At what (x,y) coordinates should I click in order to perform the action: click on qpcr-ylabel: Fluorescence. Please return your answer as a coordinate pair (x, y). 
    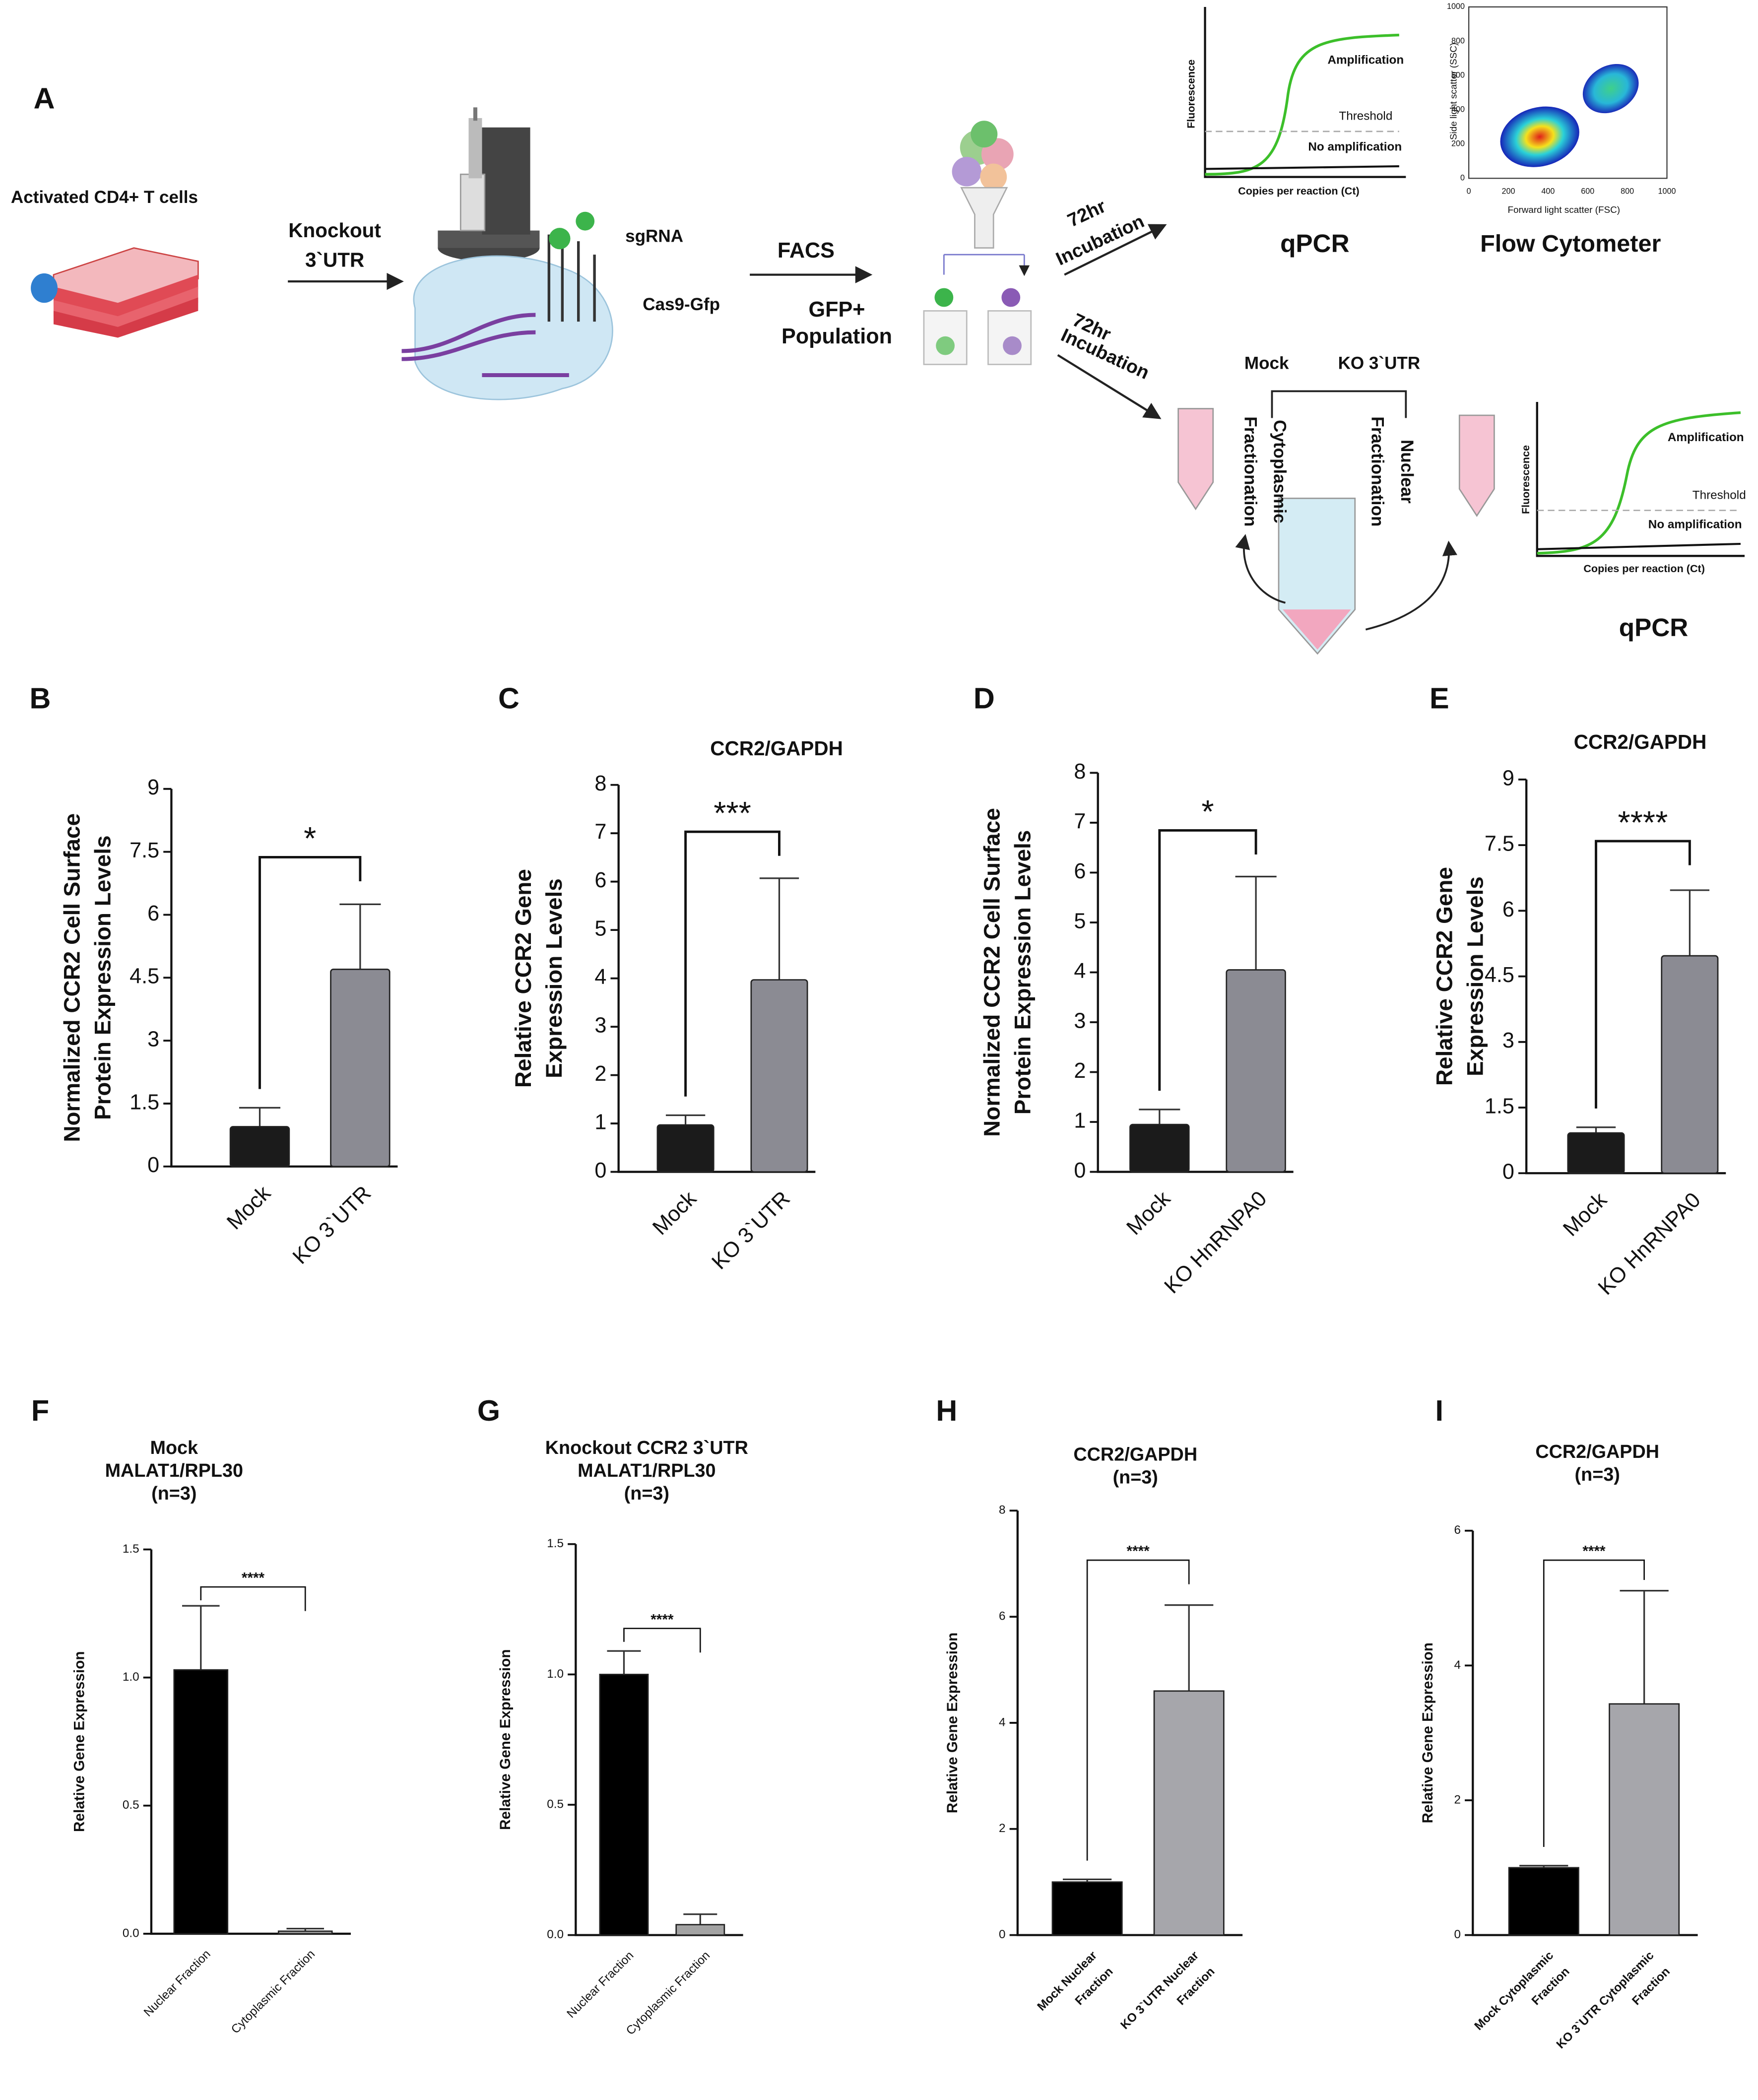
    Looking at the image, I should click on (1525, 480).